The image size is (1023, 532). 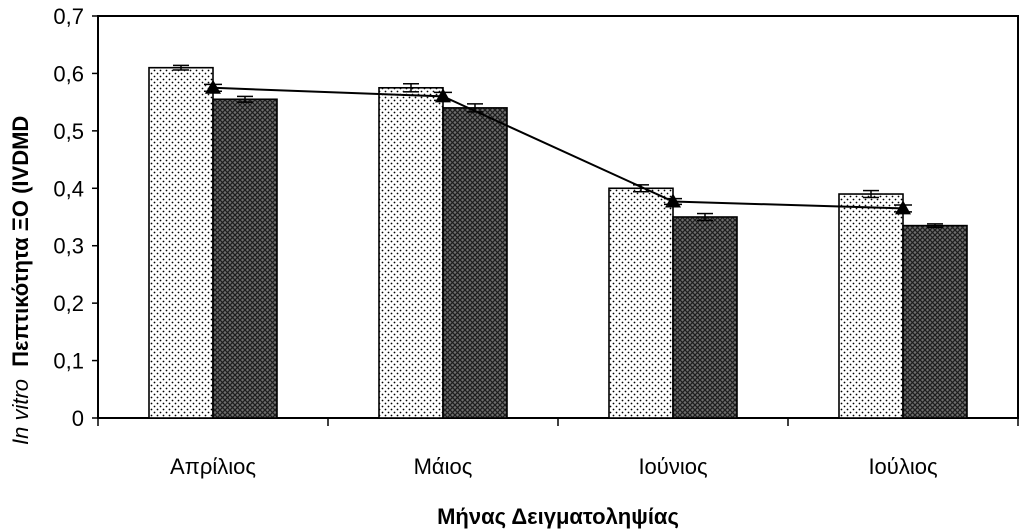 What do you see at coordinates (68, 16) in the screenshot?
I see `y-tick-label: 0,7` at bounding box center [68, 16].